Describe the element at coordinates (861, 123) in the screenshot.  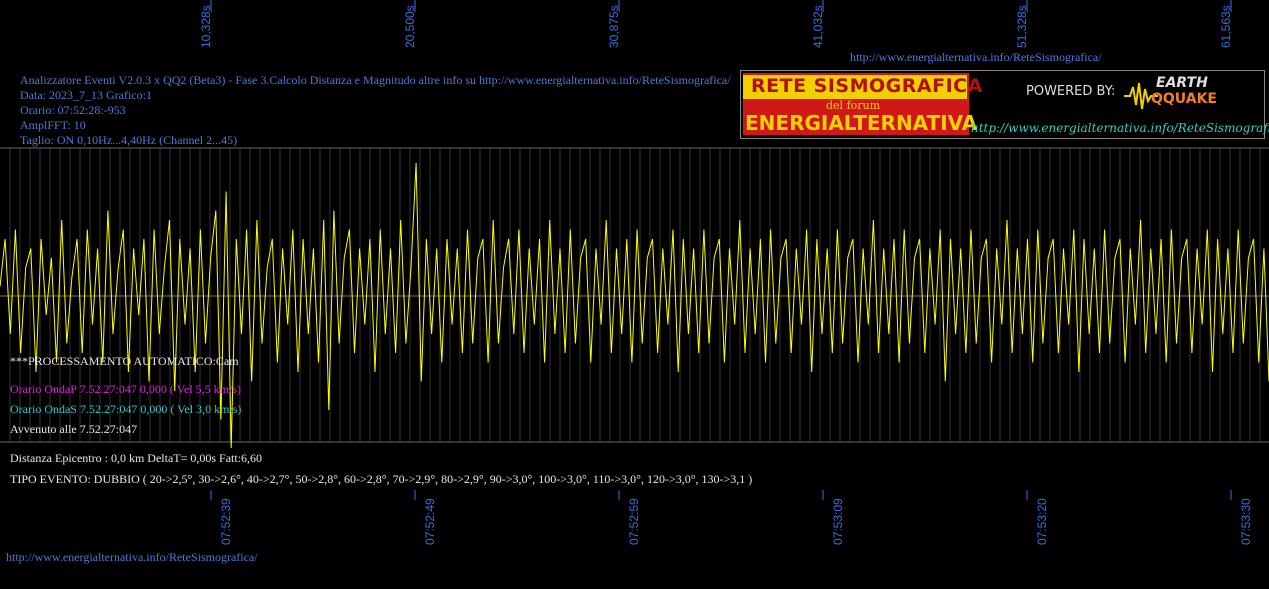
I see `logo-brand: ENERGIALTERNATIVA` at that location.